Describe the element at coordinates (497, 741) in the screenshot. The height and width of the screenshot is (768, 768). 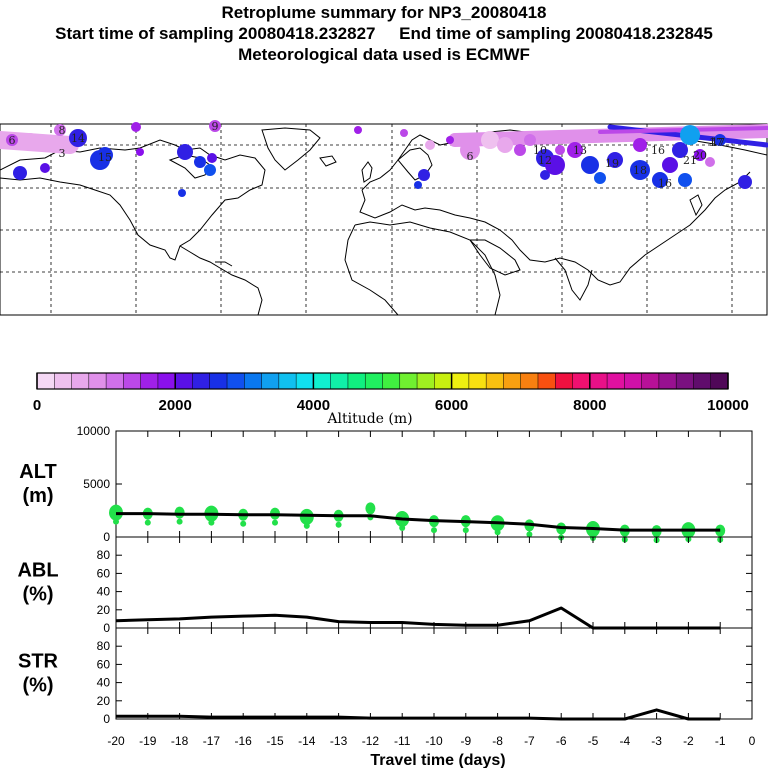
I see `x-tick-label: -8` at that location.